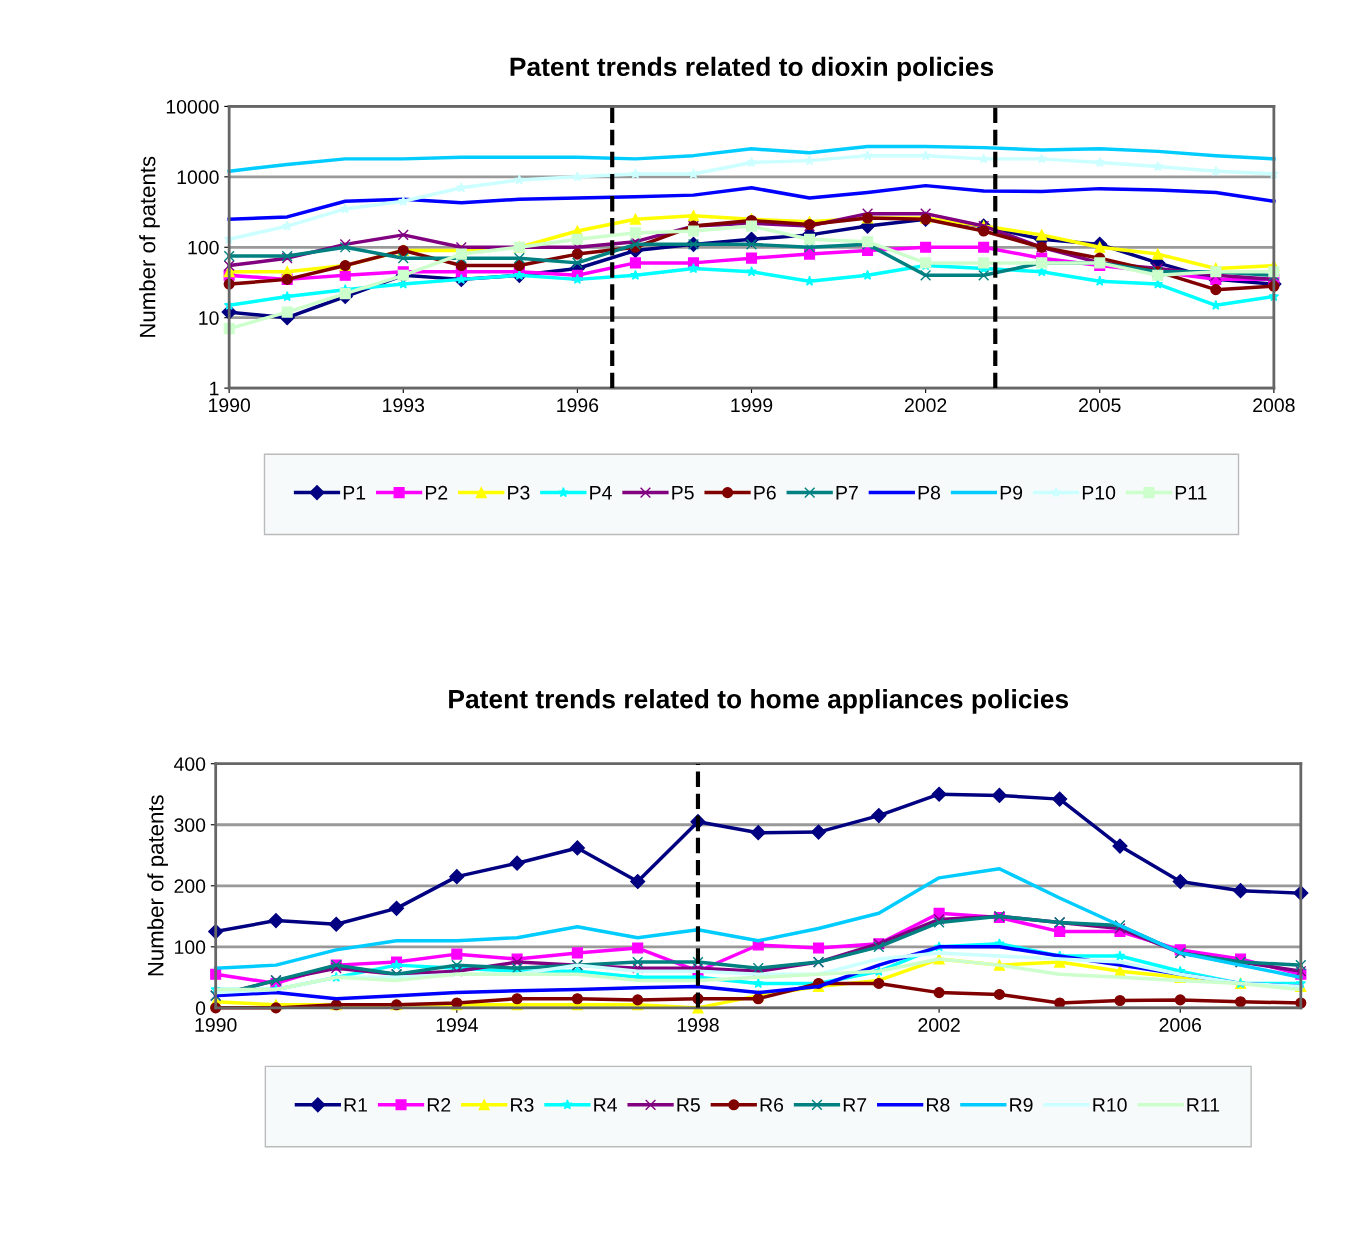 The width and height of the screenshot is (1348, 1252). I want to click on y-tick-label: 200, so click(190, 886).